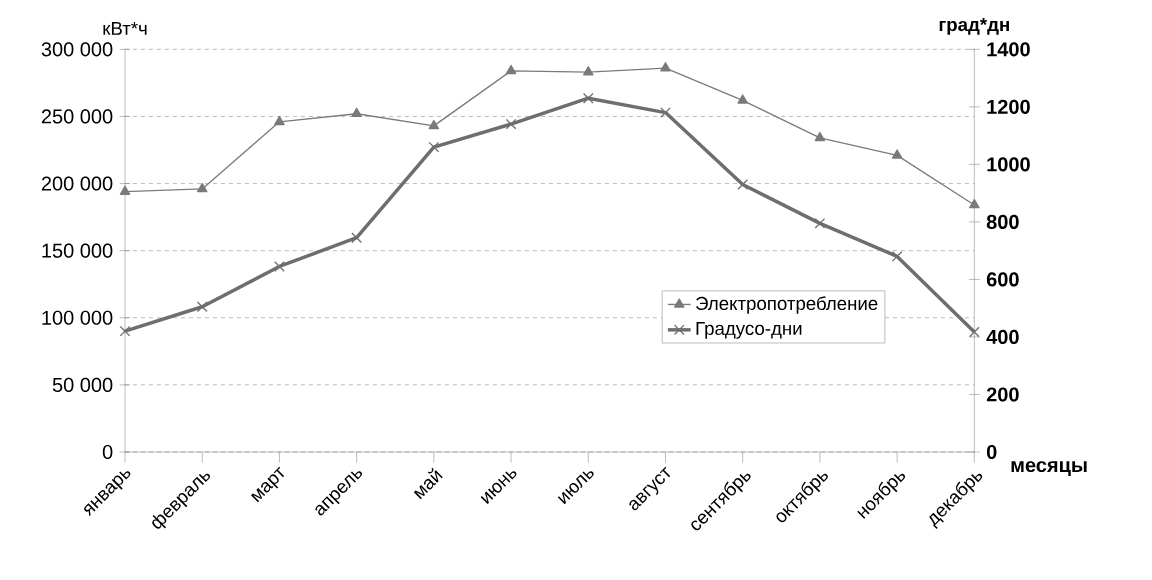 The width and height of the screenshot is (1152, 580). What do you see at coordinates (107, 452) in the screenshot?
I see `y-tick-label: 0` at bounding box center [107, 452].